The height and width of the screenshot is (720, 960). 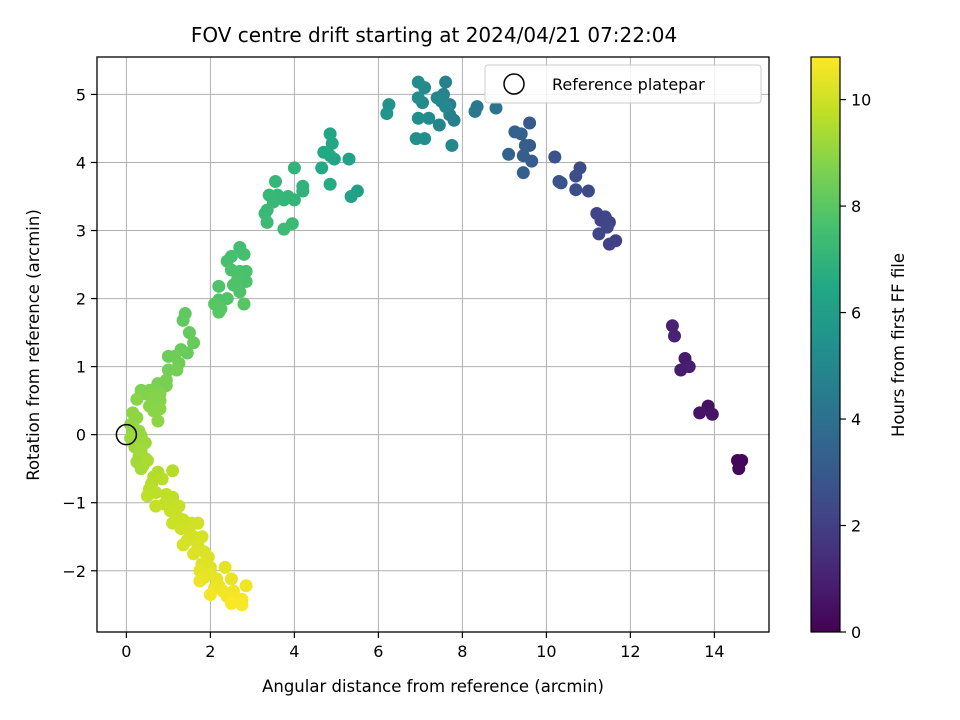 I want to click on colorbar-gradient, so click(x=825, y=344).